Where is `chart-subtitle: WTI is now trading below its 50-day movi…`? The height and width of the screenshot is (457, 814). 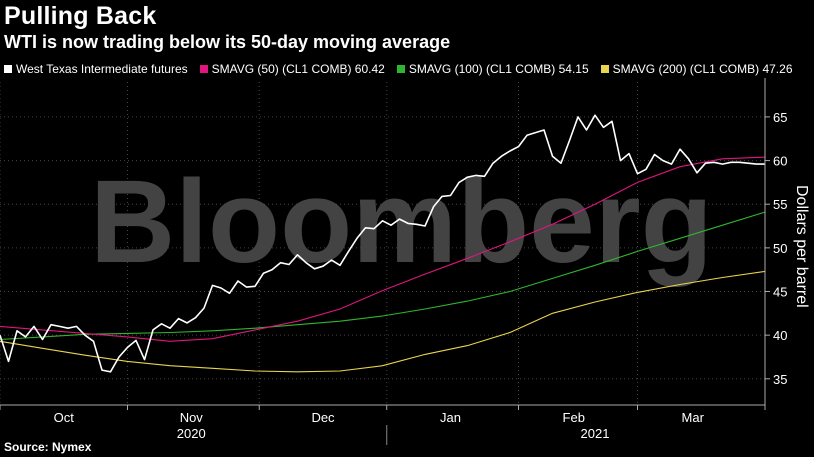
chart-subtitle: WTI is now trading below its 50-day movi… is located at coordinates (227, 42).